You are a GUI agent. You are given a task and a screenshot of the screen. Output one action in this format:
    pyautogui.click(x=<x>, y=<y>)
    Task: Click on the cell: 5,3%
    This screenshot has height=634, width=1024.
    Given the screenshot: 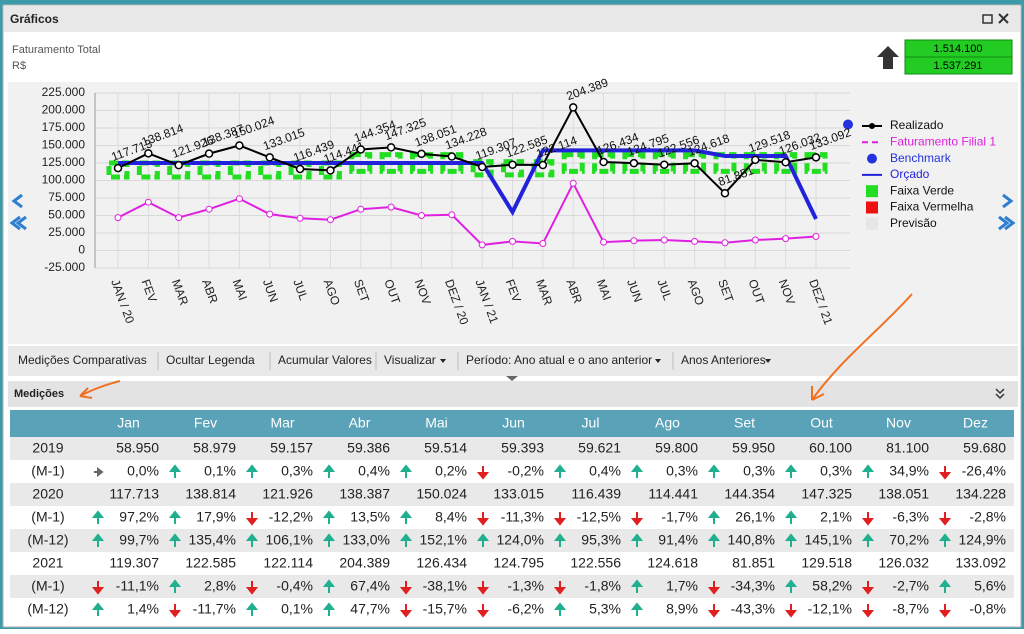 What is the action you would take?
    pyautogui.click(x=605, y=609)
    